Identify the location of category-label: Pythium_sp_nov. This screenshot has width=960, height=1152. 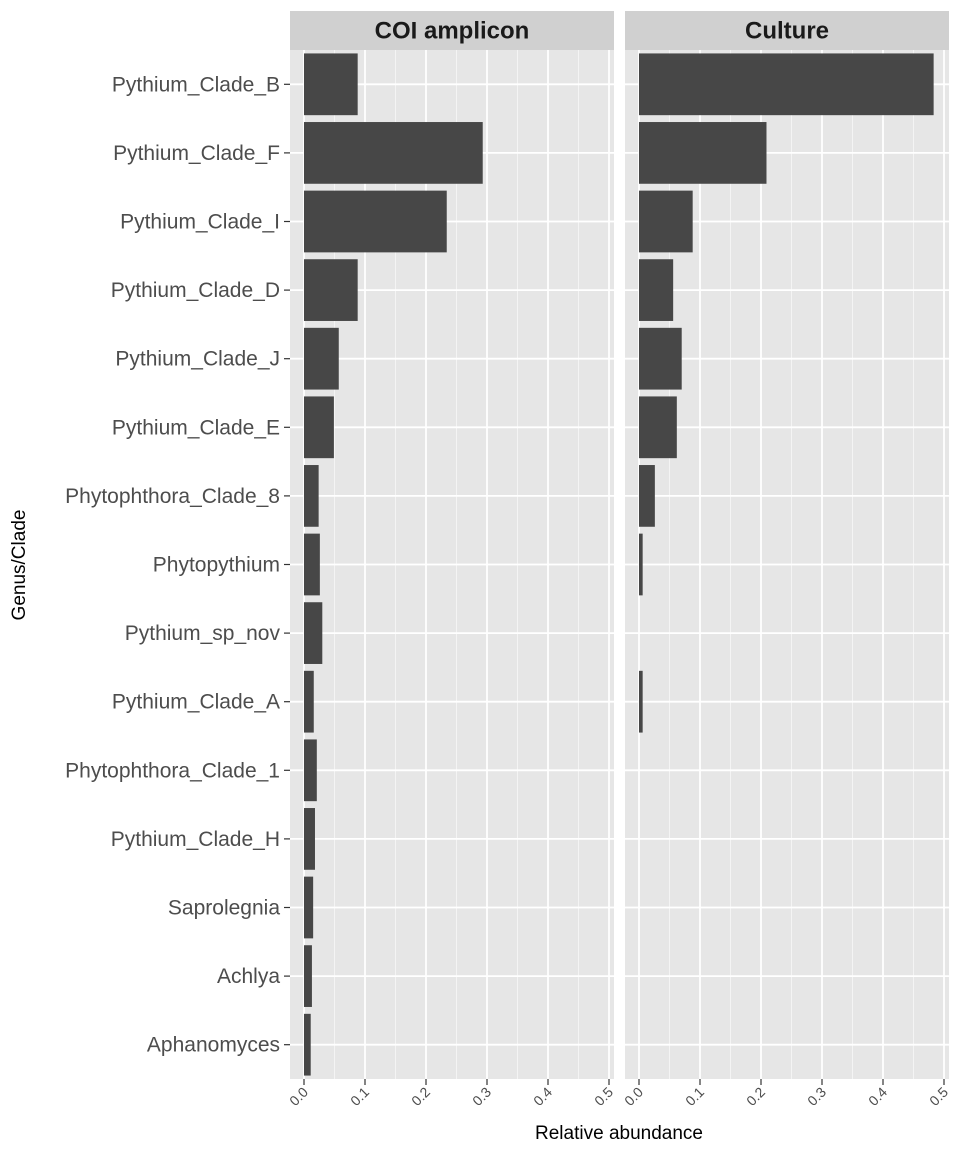
(203, 633).